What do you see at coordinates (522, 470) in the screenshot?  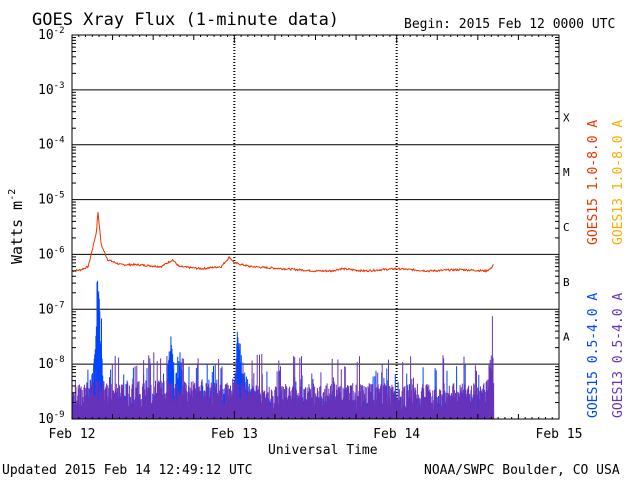 I see `source-text: NOAA/SWPC Boulder, CO USA` at bounding box center [522, 470].